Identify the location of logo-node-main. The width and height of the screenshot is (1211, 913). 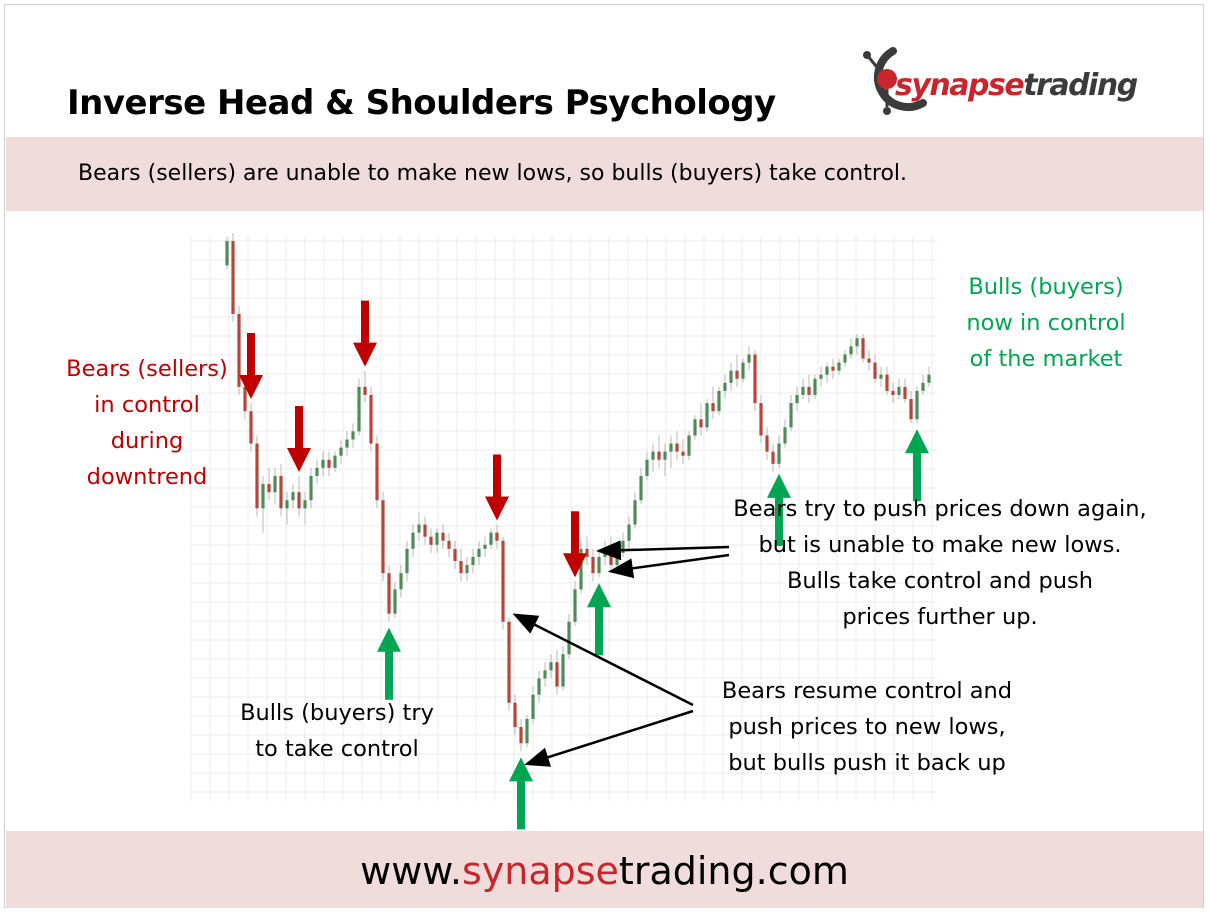
(887, 79).